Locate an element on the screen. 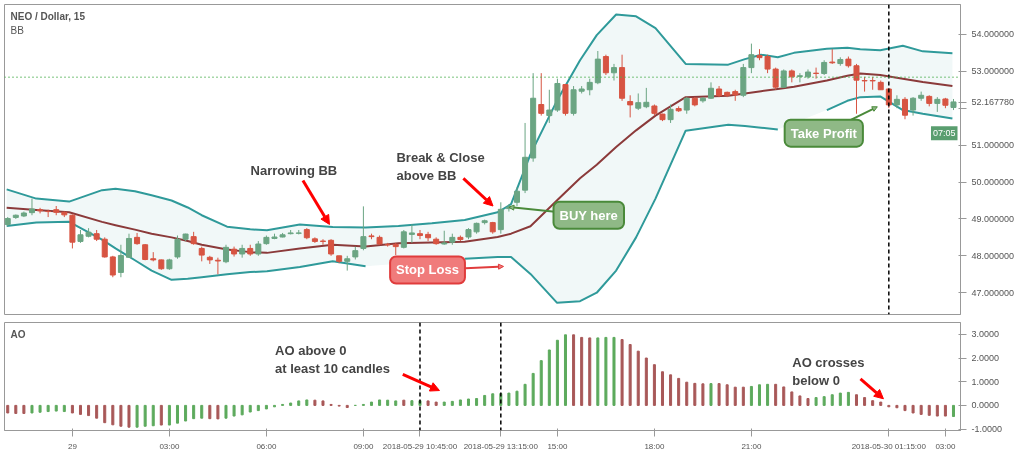 The image size is (1024, 453). x-tick-label: 09:00 is located at coordinates (363, 446).